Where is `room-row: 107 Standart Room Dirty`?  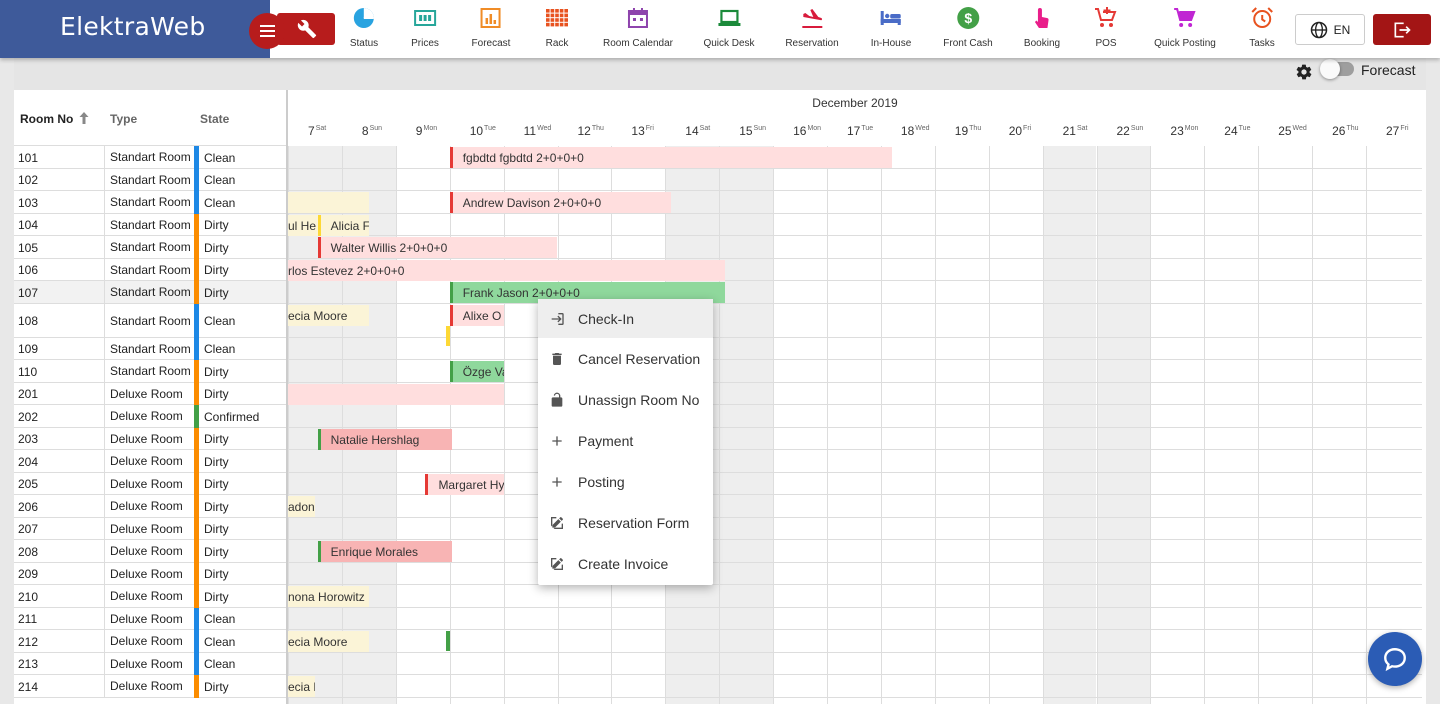
room-row: 107 Standart Room Dirty is located at coordinates (150, 292).